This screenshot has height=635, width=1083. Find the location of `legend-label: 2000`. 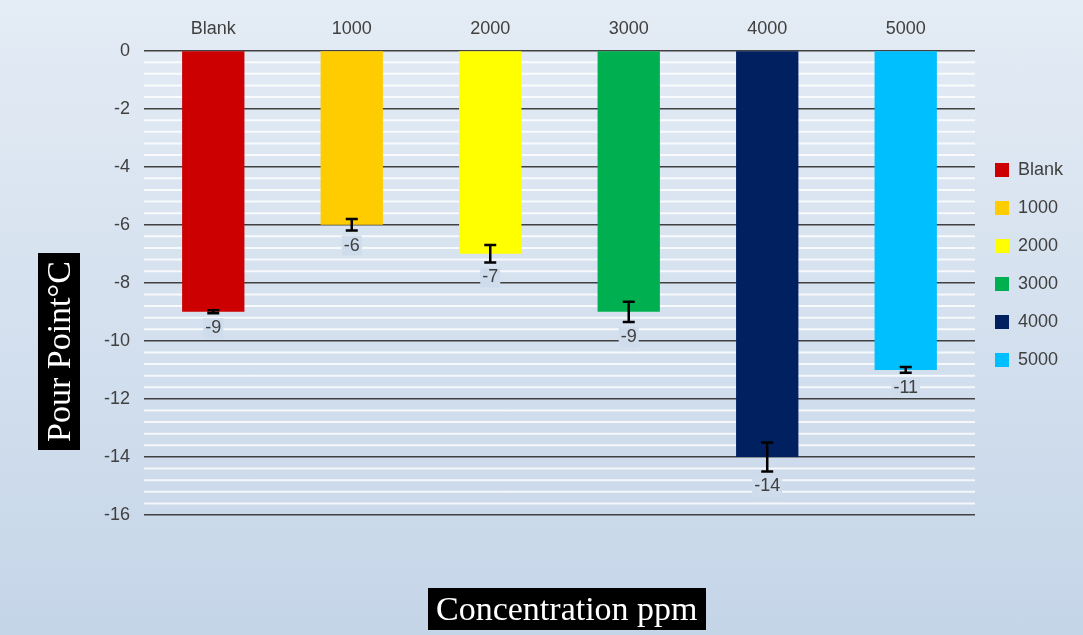

legend-label: 2000 is located at coordinates (1038, 244).